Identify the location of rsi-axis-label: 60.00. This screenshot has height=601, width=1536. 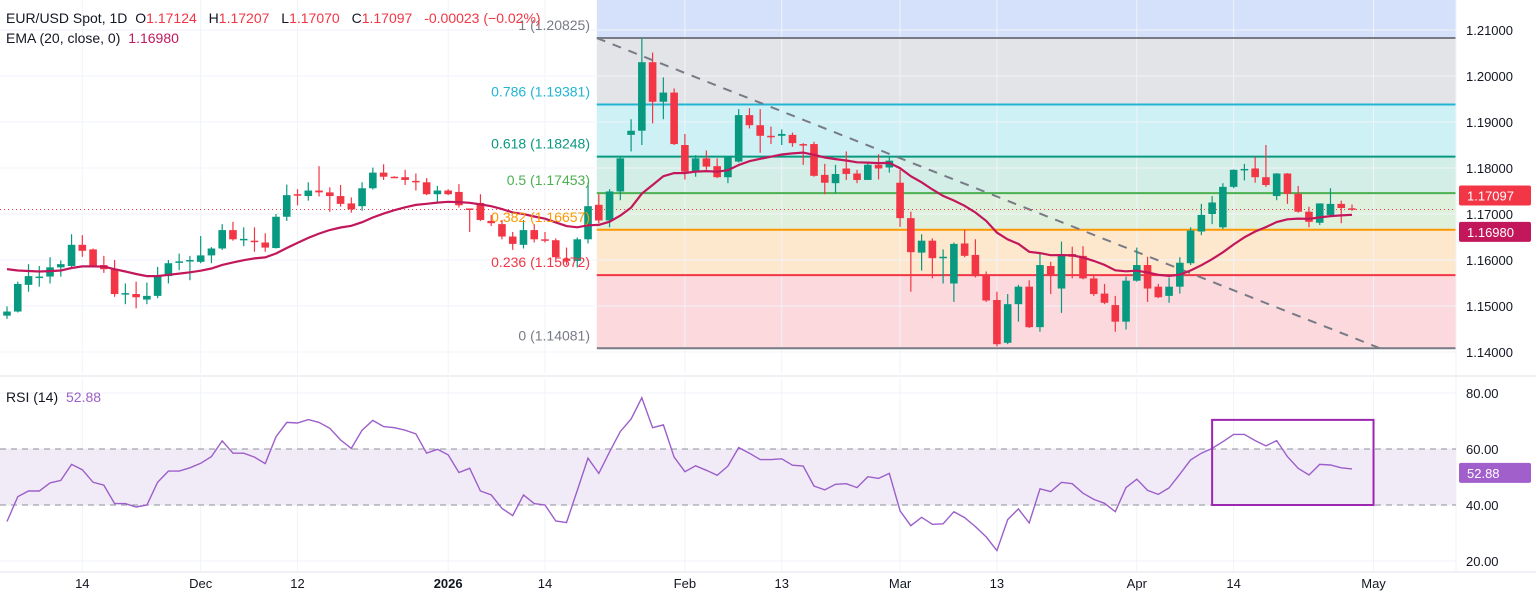
(1482, 449).